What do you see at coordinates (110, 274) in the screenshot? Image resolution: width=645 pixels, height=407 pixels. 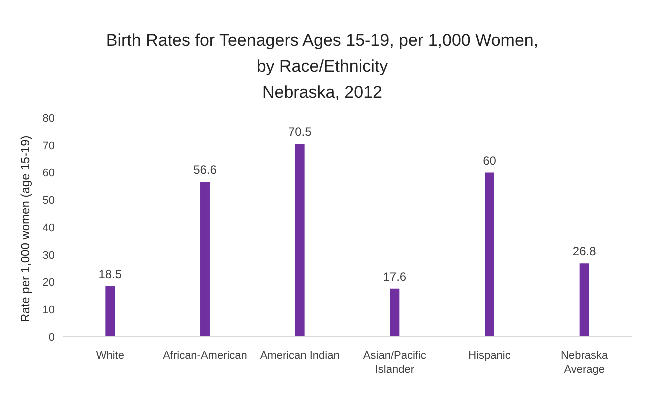 I see `data-label: 18.5` at bounding box center [110, 274].